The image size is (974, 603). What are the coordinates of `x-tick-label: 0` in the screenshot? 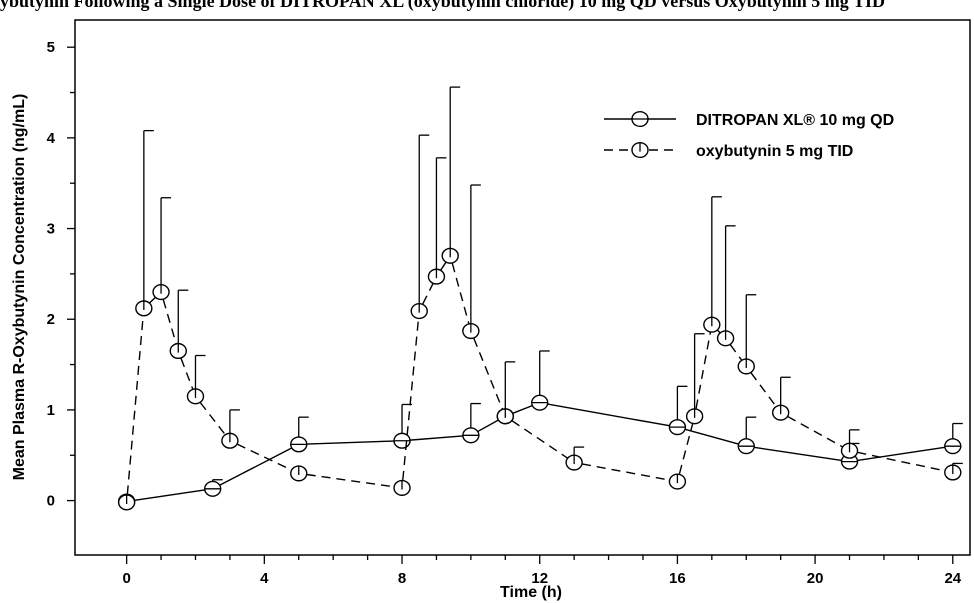 It's located at (126, 578).